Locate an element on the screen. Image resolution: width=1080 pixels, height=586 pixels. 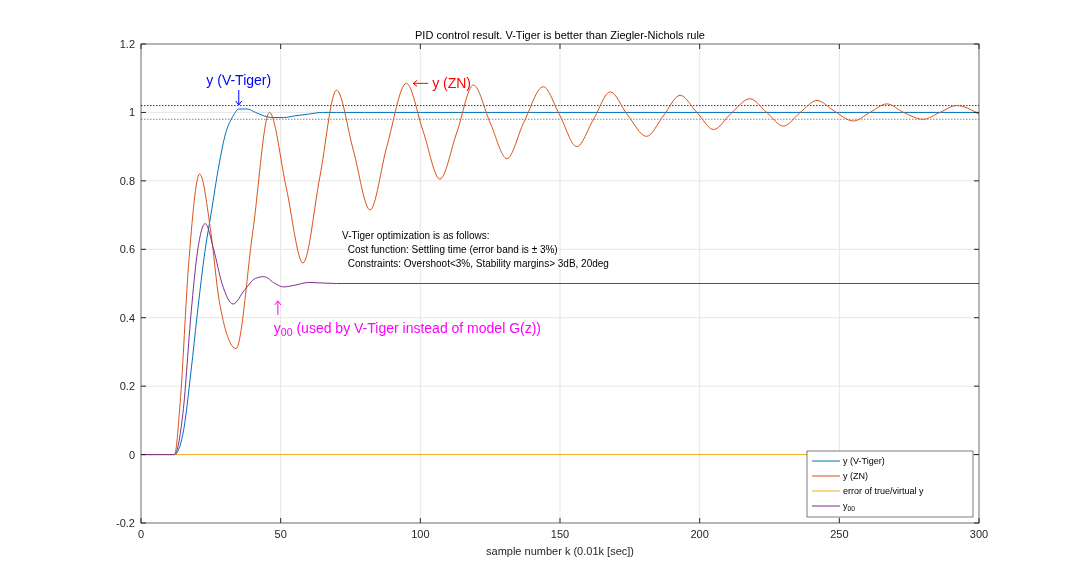
legend-label: error of true/virtual y is located at coordinates (884, 491).